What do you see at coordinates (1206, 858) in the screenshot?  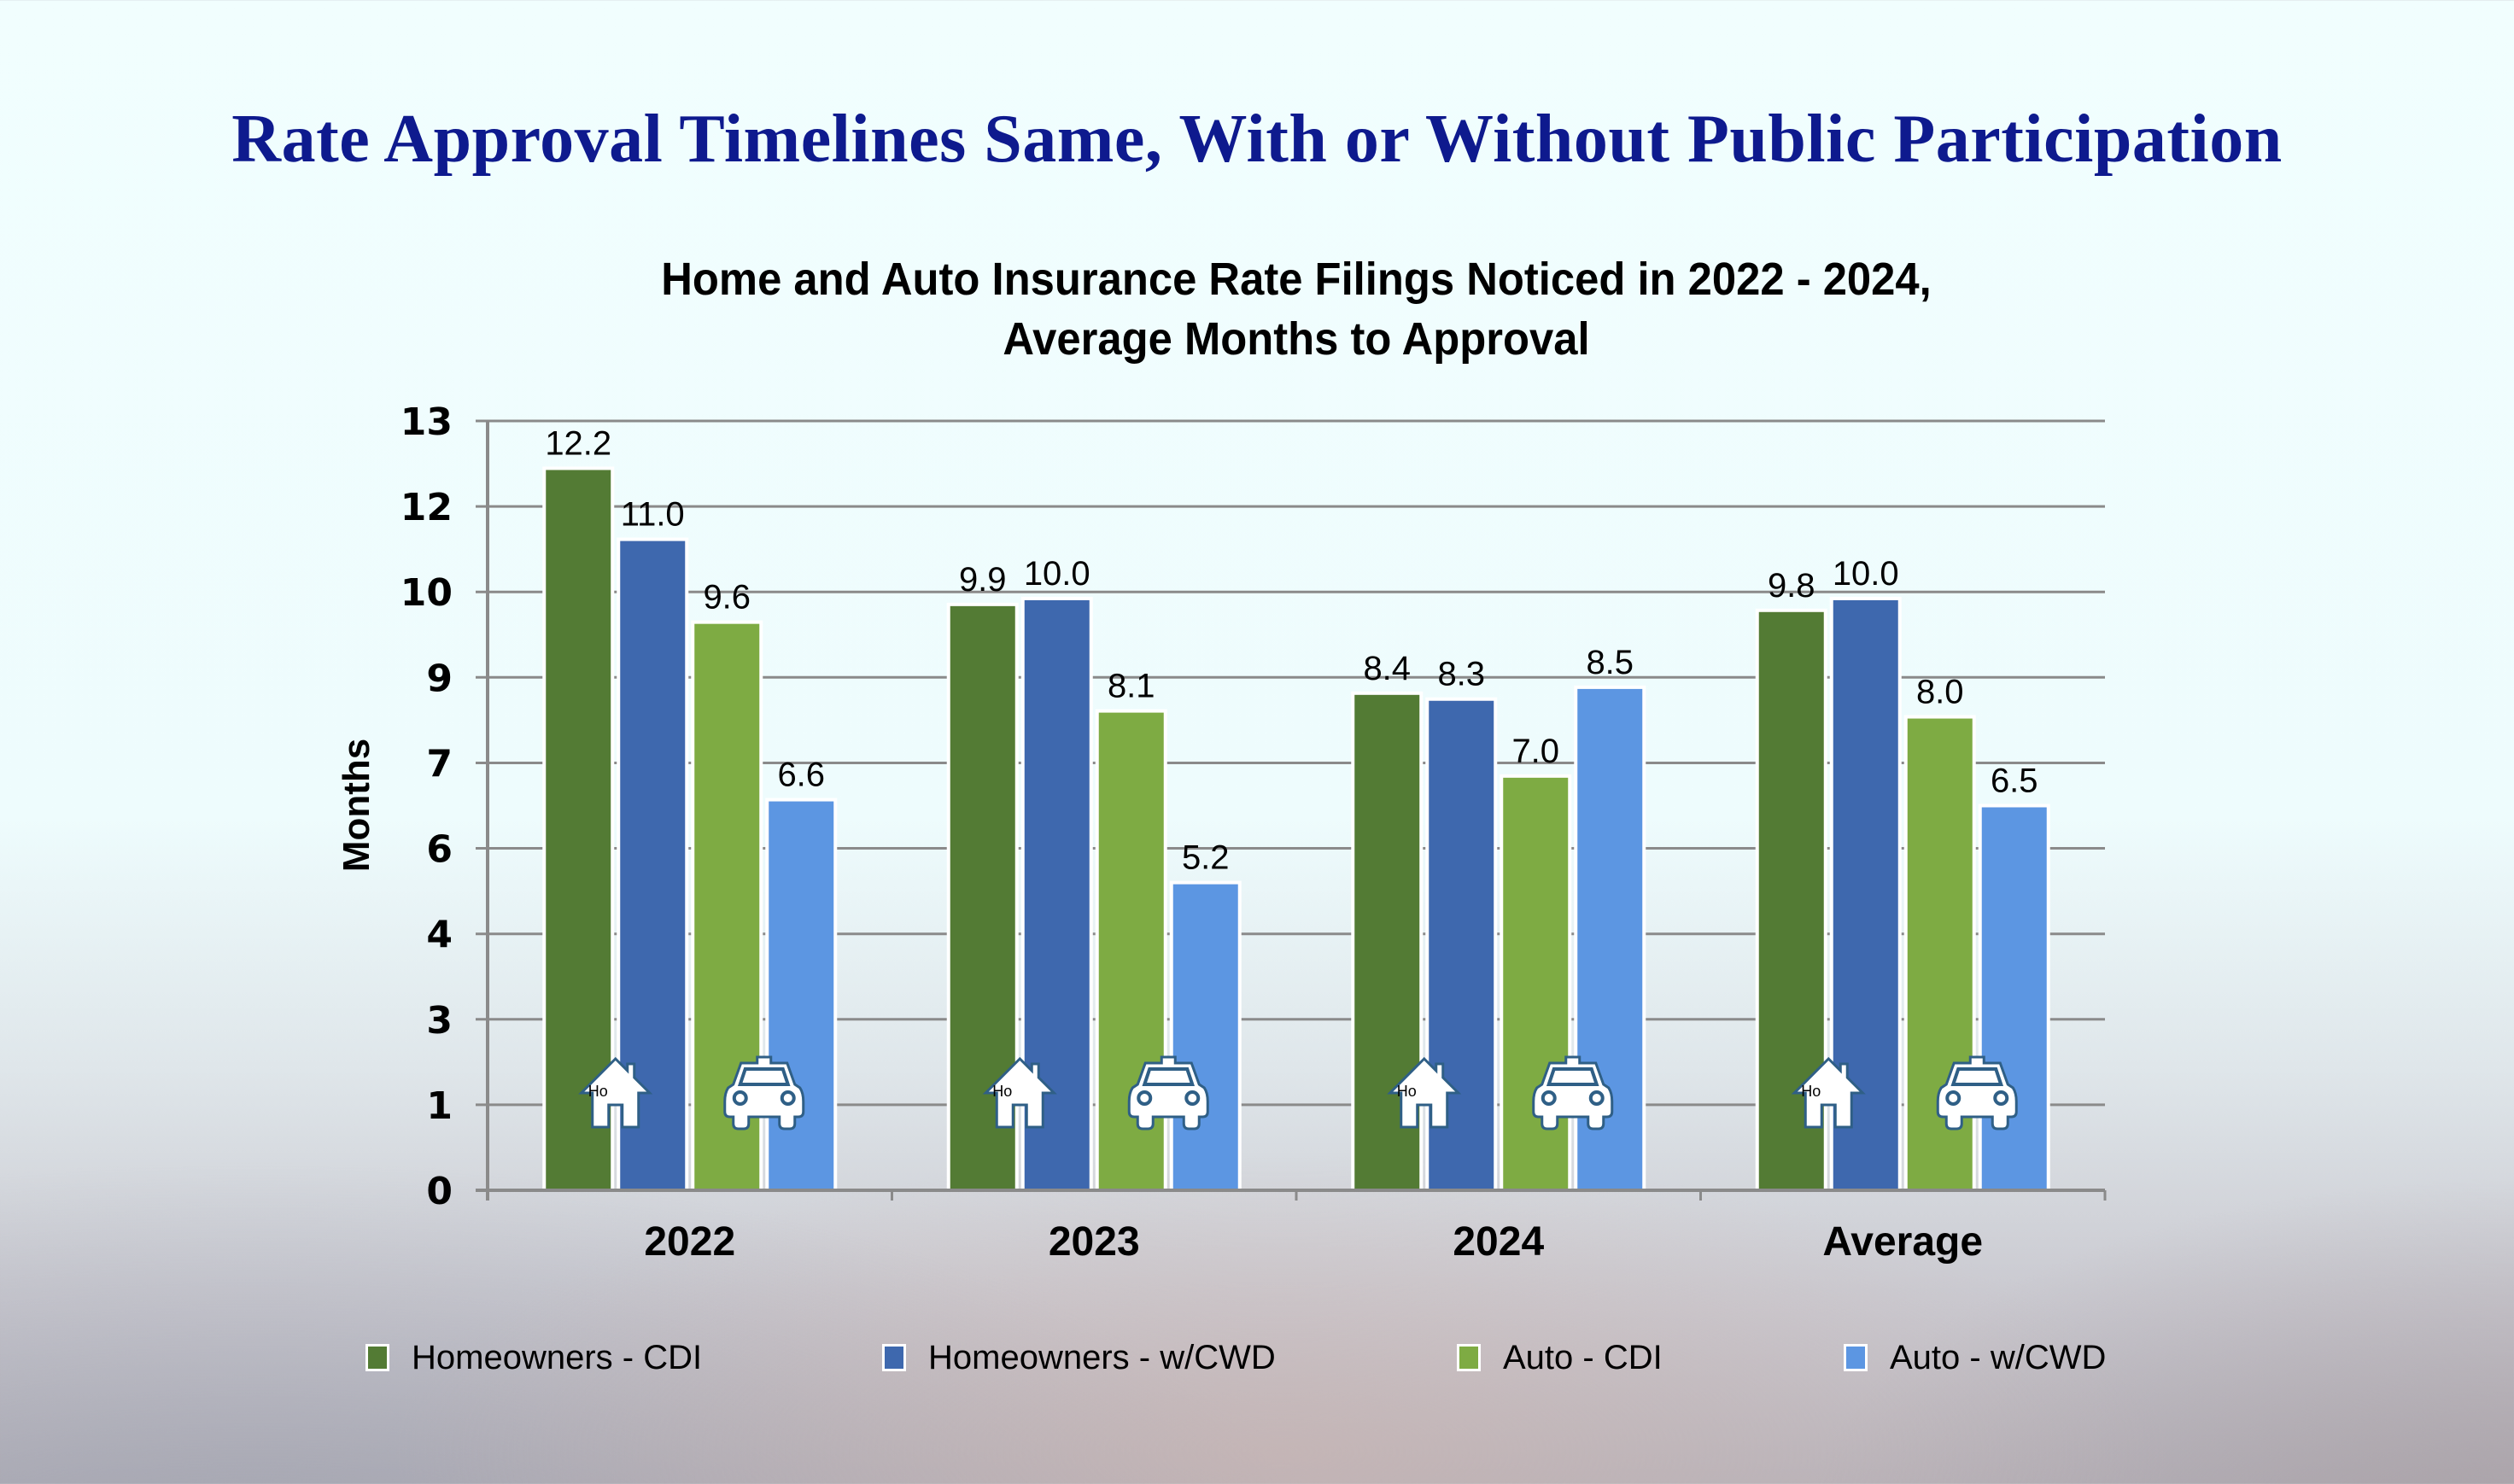 I see `data-label: 5.2` at bounding box center [1206, 858].